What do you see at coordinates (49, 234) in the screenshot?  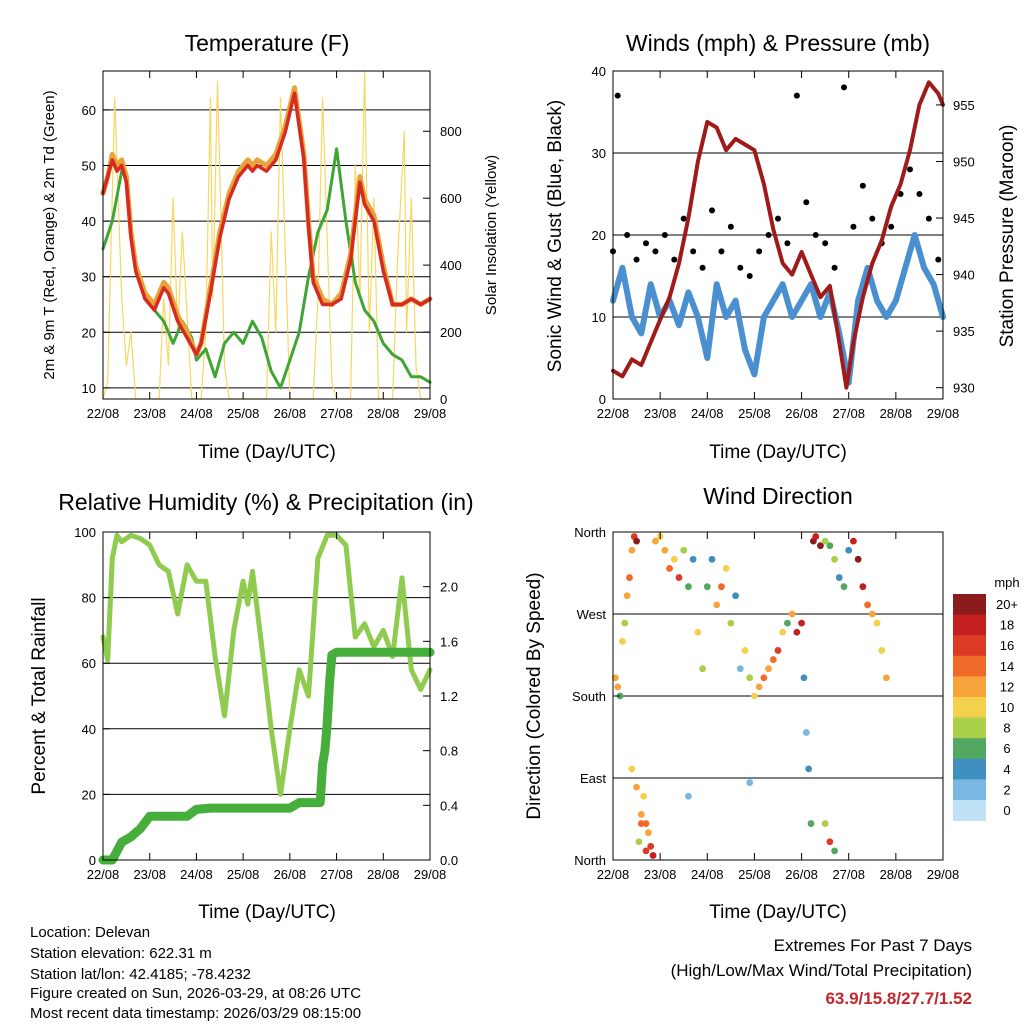 I see `temperature-ylabel: 2m & 9m T (Red, Orange) & 2m Td (Green)` at bounding box center [49, 234].